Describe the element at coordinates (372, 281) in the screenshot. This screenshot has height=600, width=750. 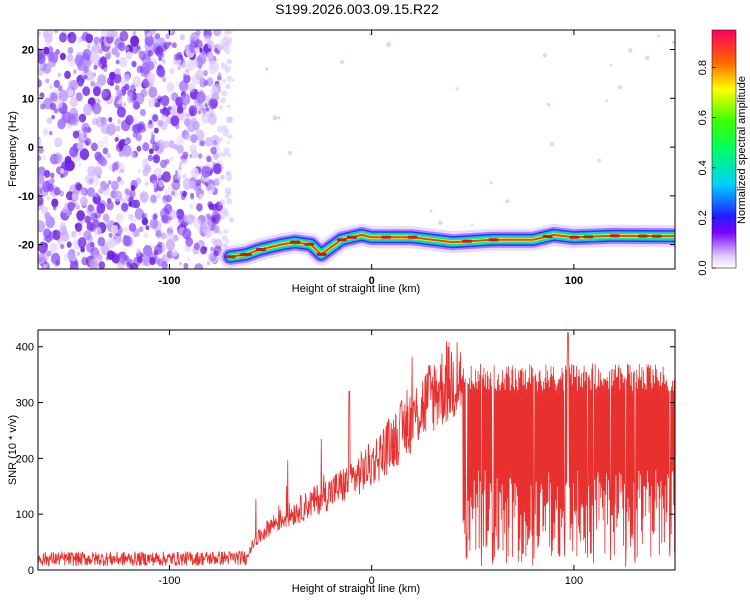
I see `top-x-tick-label: 0` at that location.